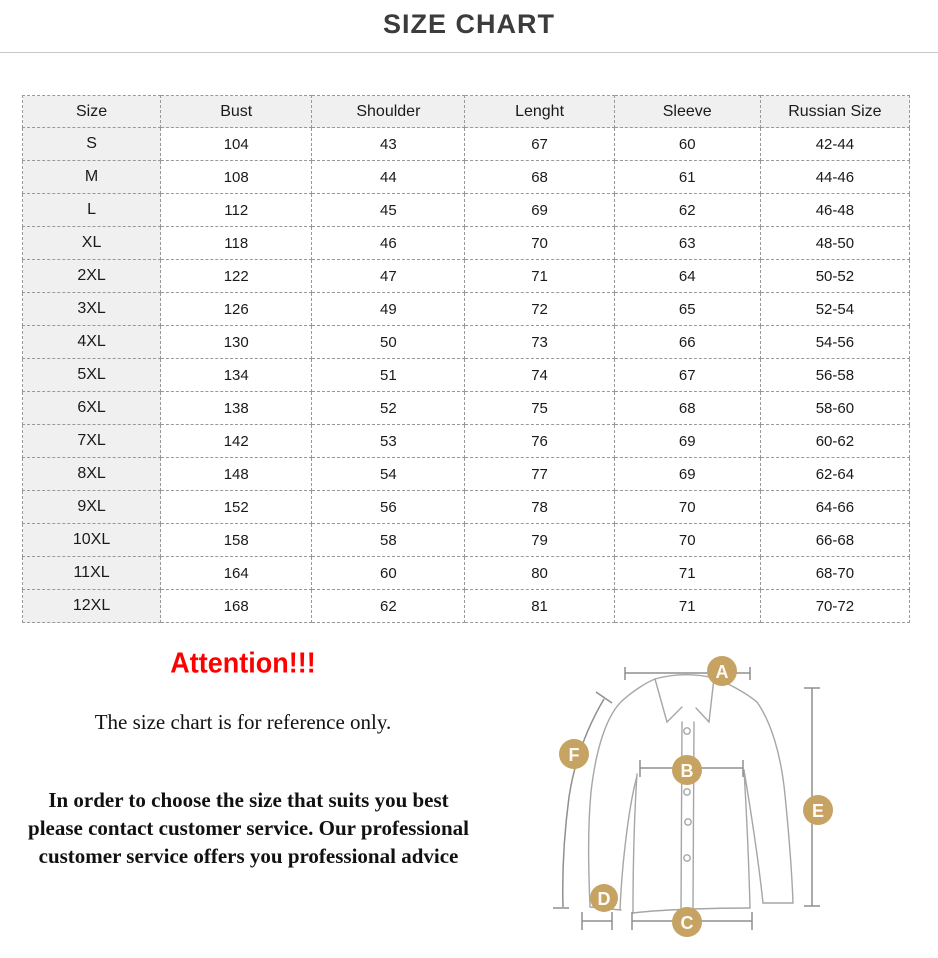  What do you see at coordinates (835, 540) in the screenshot?
I see `value-cell: 66-68` at bounding box center [835, 540].